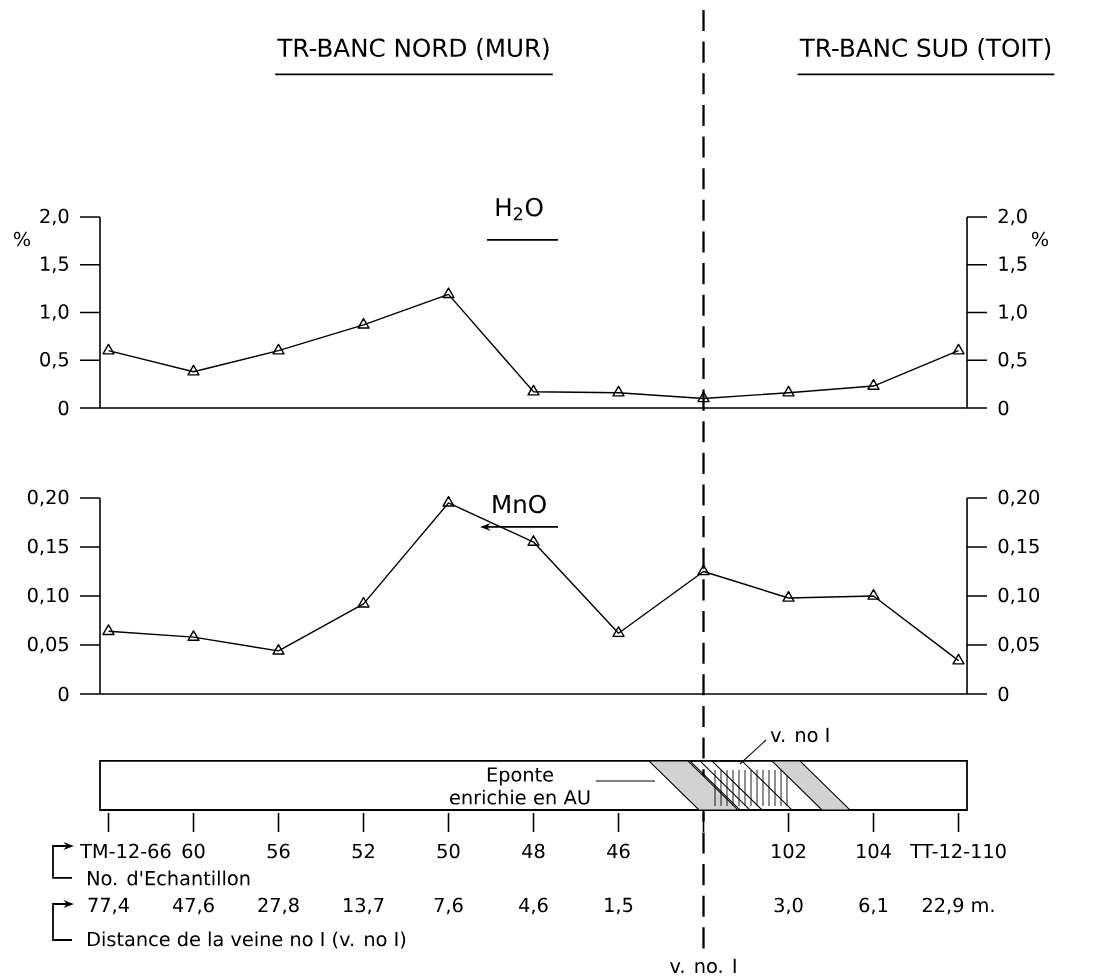 Image resolution: width=1100 pixels, height=977 pixels. Describe the element at coordinates (54, 264) in the screenshot. I see `y-tick-label: 1,5` at that location.